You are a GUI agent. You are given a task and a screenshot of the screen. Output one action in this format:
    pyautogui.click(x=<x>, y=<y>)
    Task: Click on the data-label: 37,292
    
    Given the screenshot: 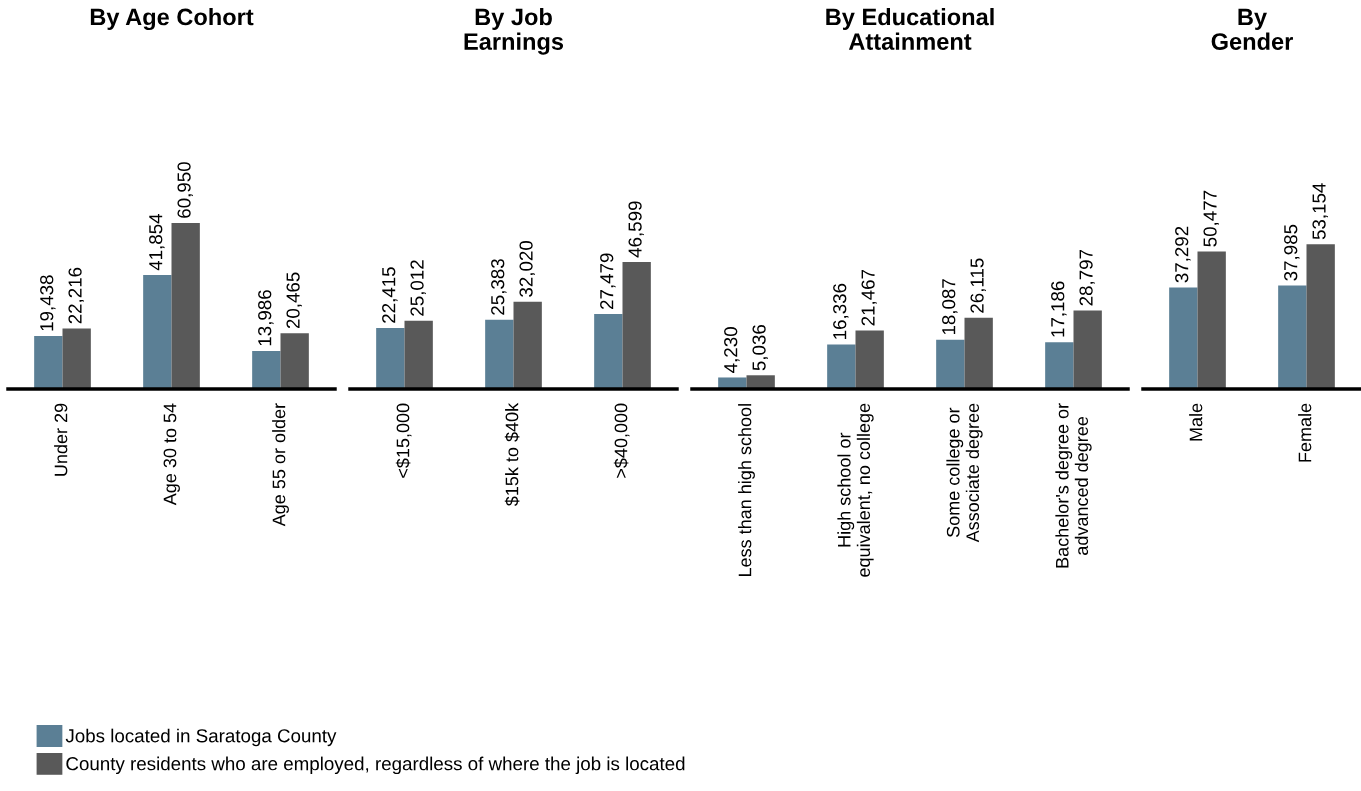 What is the action you would take?
    pyautogui.click(x=1183, y=254)
    